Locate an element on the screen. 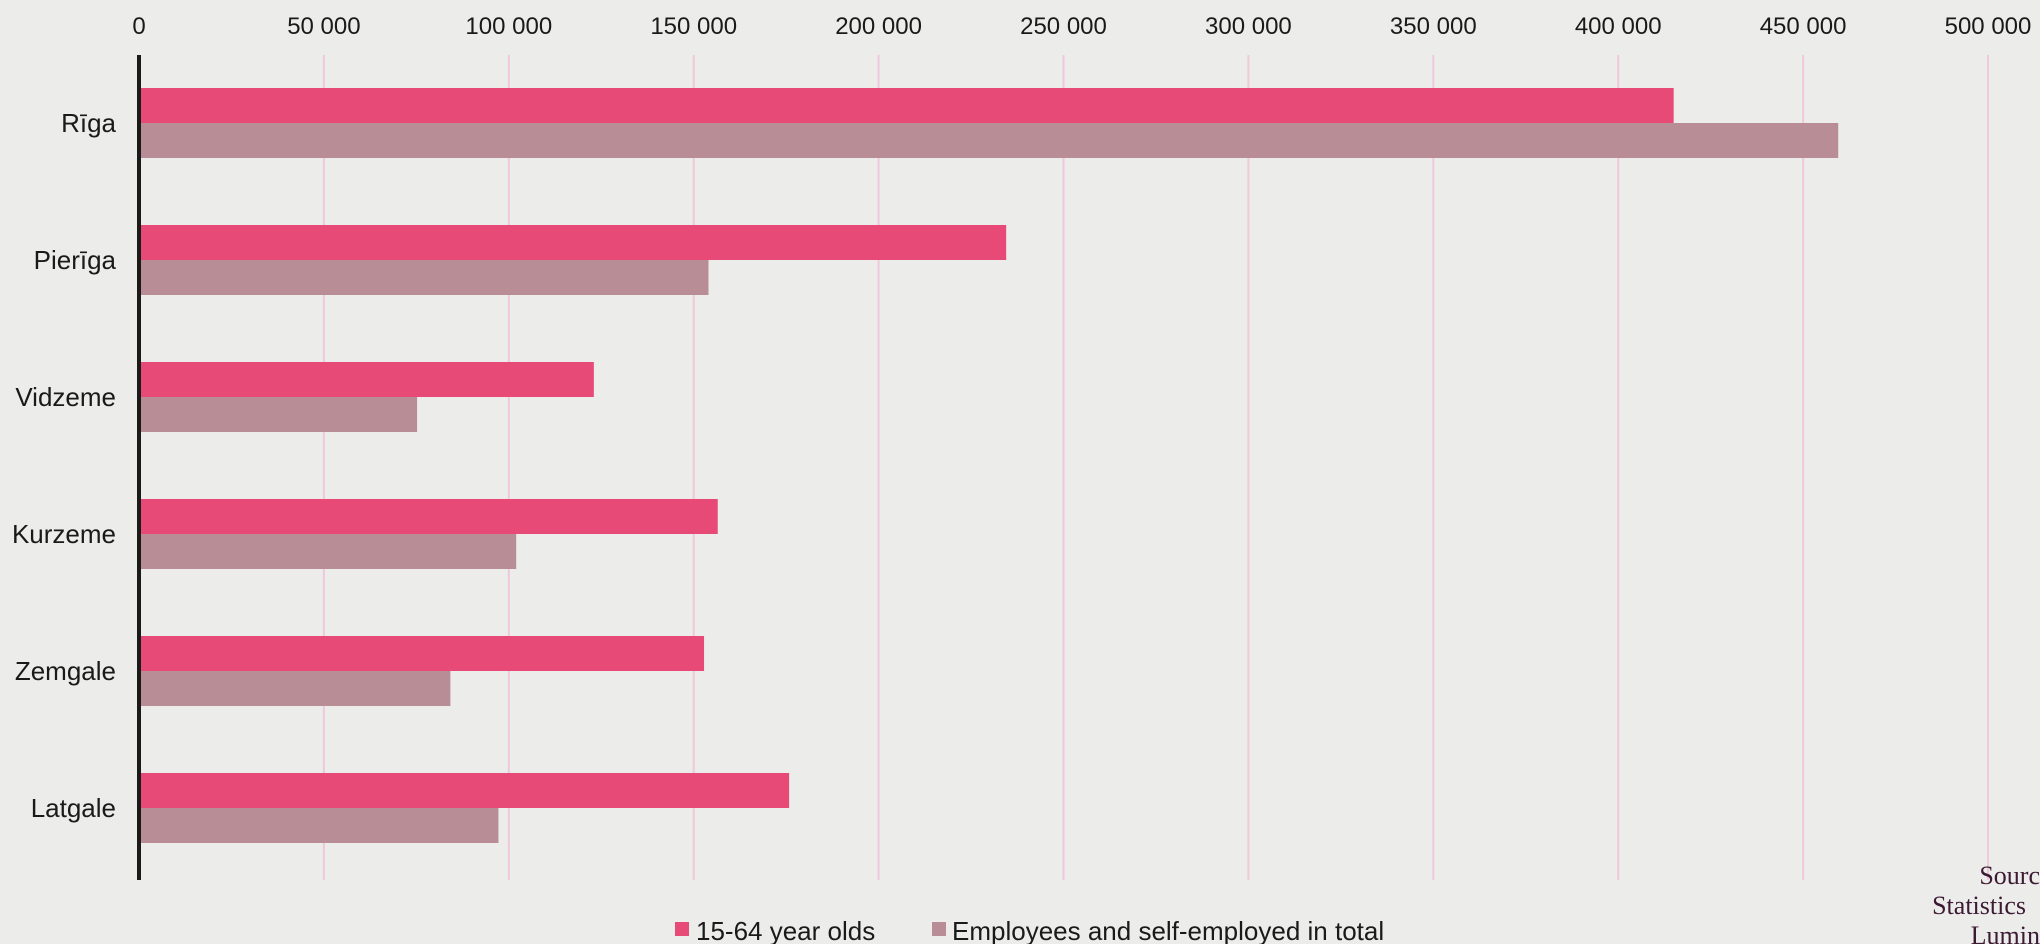  x-tick-label: 400 000 is located at coordinates (1618, 26).